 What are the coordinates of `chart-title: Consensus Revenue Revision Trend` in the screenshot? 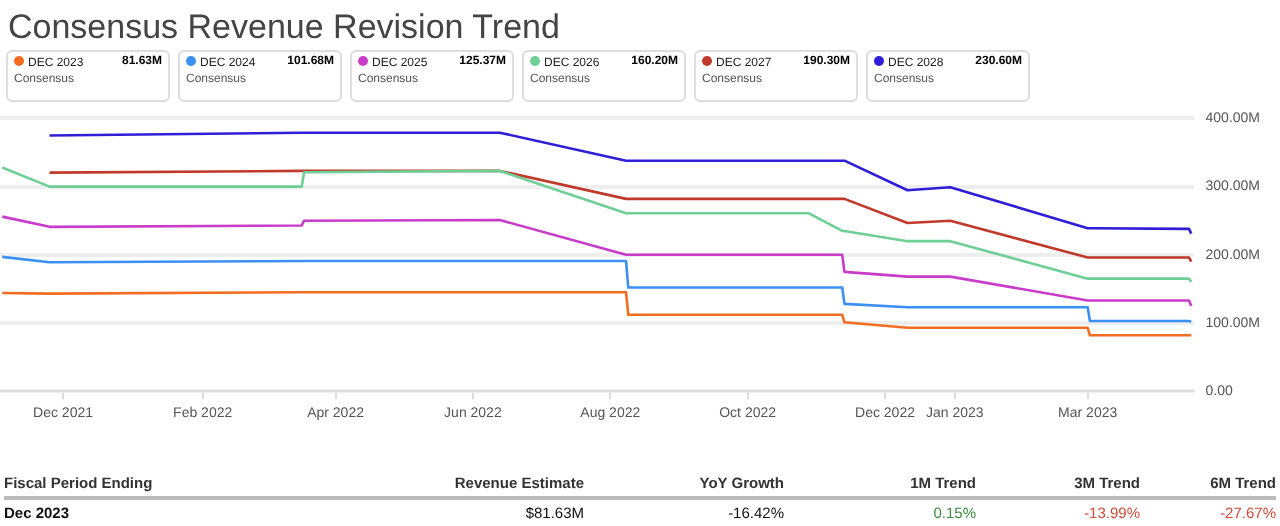 It's located at (284, 28).